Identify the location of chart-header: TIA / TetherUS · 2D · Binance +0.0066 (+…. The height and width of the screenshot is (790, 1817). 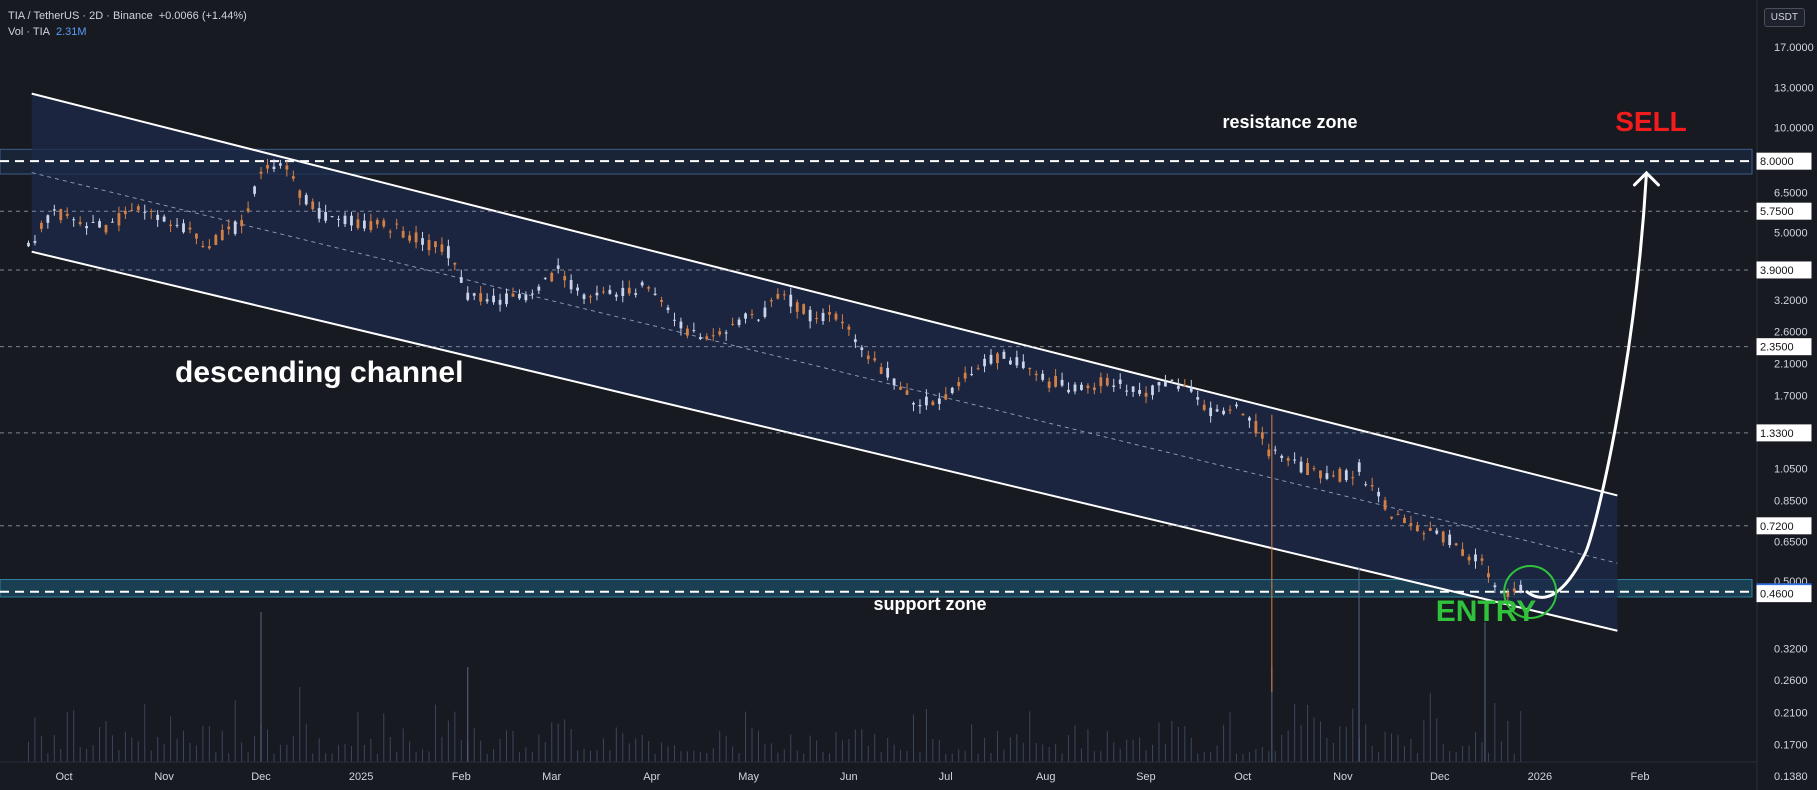
(127, 24).